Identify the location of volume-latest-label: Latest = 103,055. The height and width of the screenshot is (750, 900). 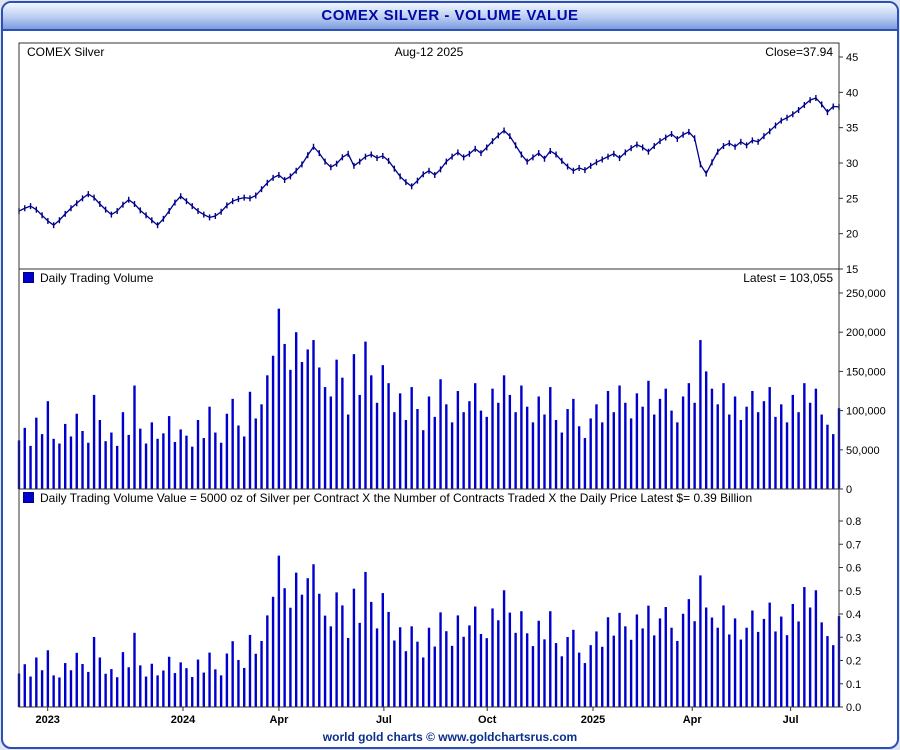
(788, 278).